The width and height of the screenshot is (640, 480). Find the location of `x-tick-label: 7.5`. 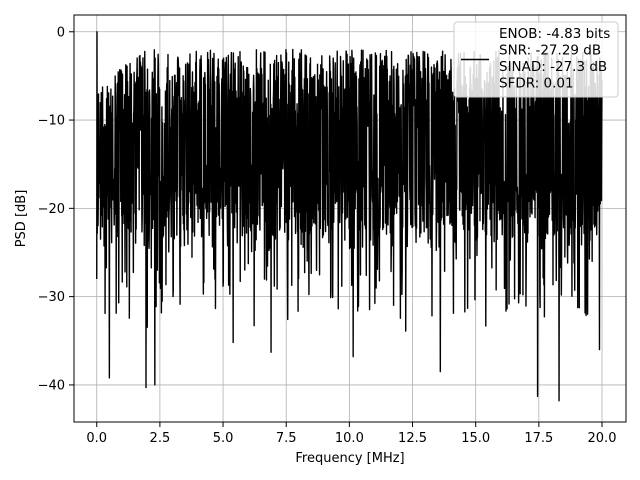

x-tick-label: 7.5 is located at coordinates (286, 438).